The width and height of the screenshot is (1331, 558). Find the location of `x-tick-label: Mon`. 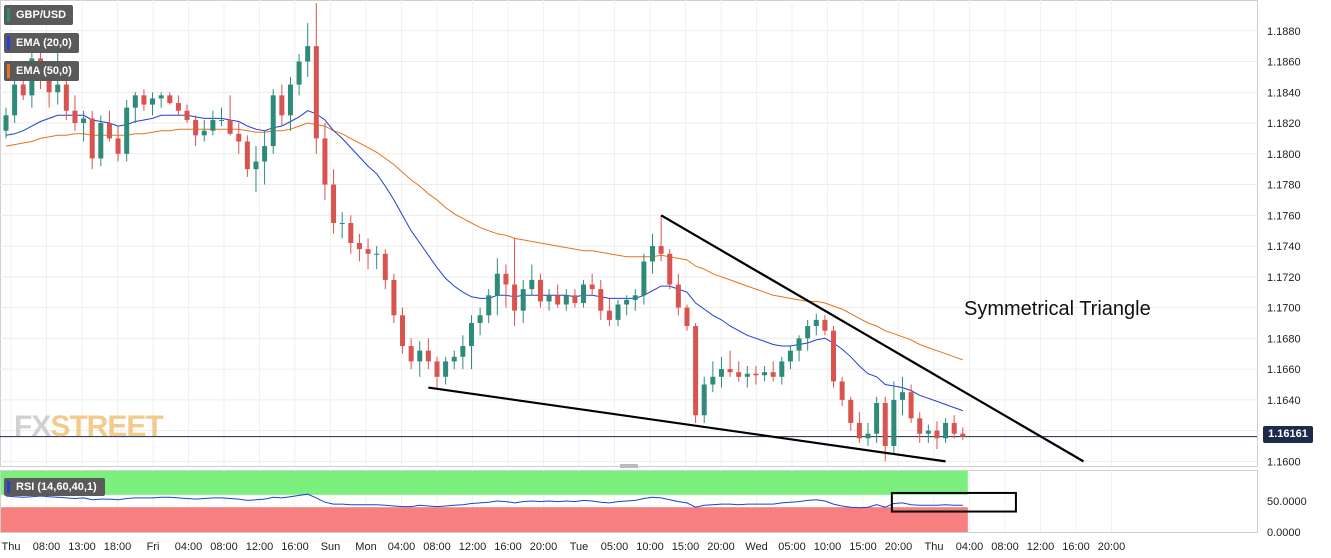

x-tick-label: Mon is located at coordinates (365, 547).